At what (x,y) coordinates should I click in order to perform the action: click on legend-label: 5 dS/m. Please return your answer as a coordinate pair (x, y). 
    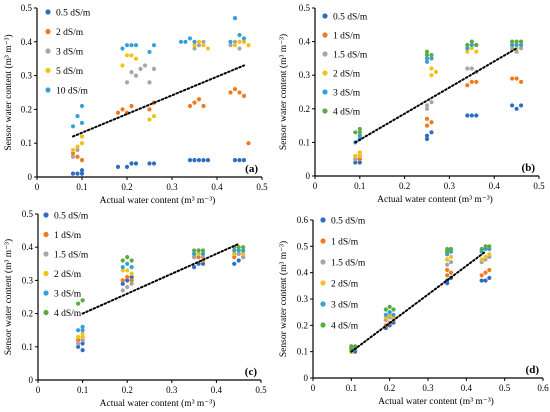
    Looking at the image, I should click on (70, 72).